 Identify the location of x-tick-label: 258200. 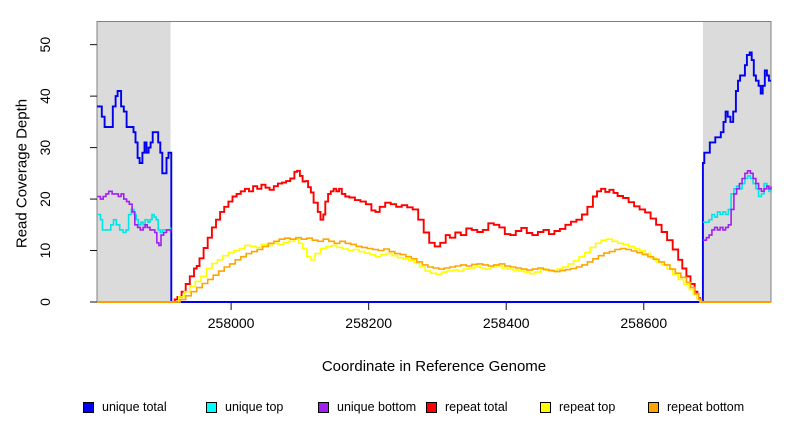
(368, 323).